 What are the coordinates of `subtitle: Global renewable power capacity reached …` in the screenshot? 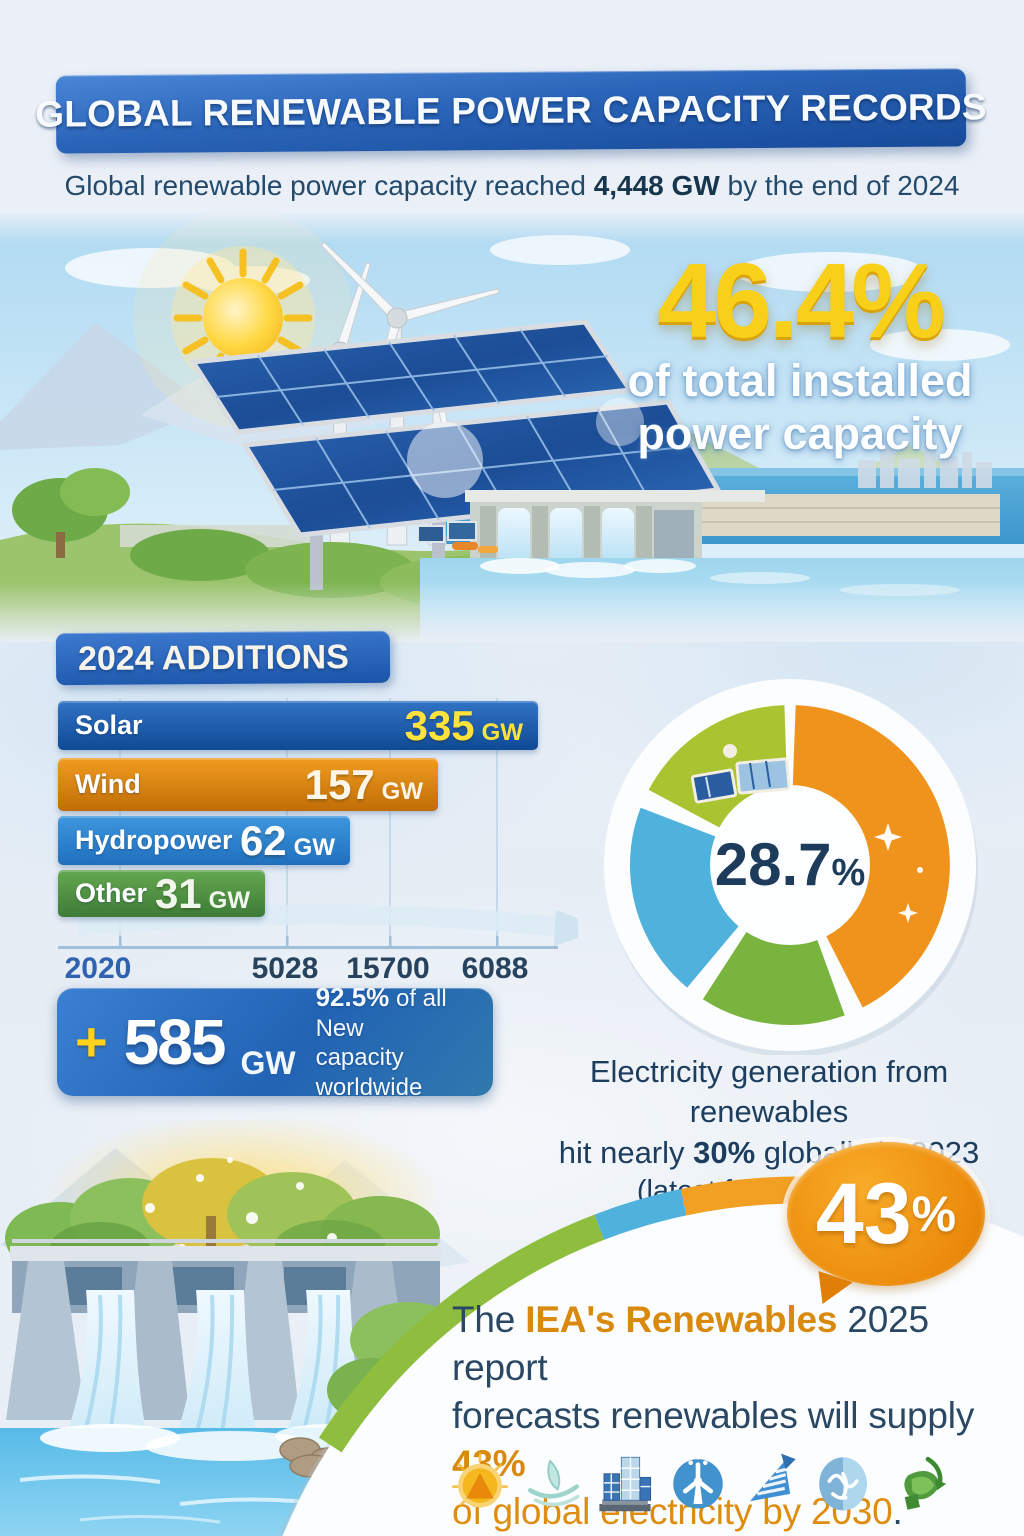 It's located at (512, 186).